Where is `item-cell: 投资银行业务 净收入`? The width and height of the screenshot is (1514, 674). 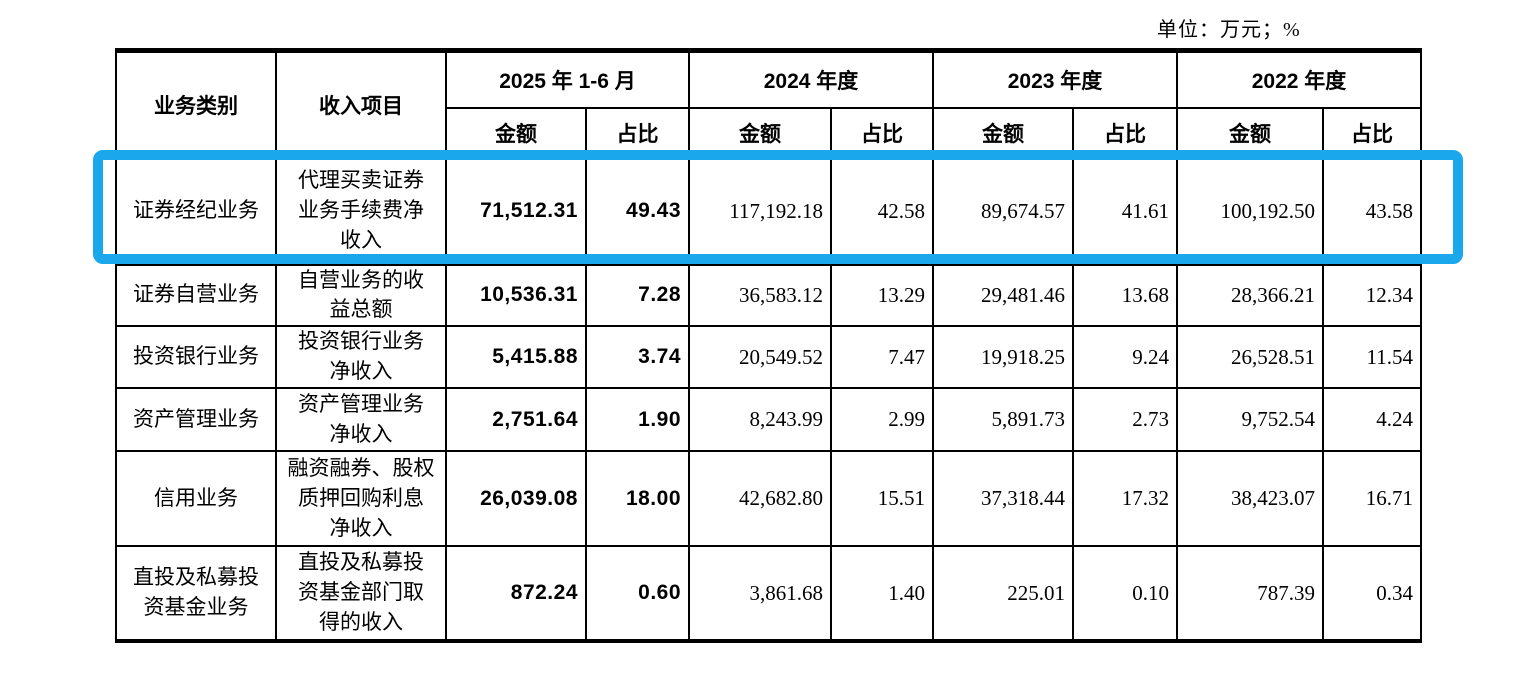 item-cell: 投资银行业务 净收入 is located at coordinates (361, 357).